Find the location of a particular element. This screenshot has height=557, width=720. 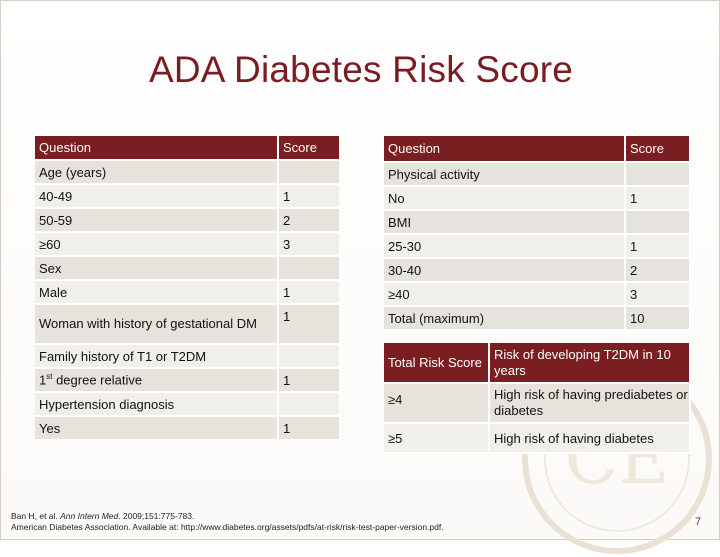

risk-description: High risk of having diabetes is located at coordinates (590, 438).